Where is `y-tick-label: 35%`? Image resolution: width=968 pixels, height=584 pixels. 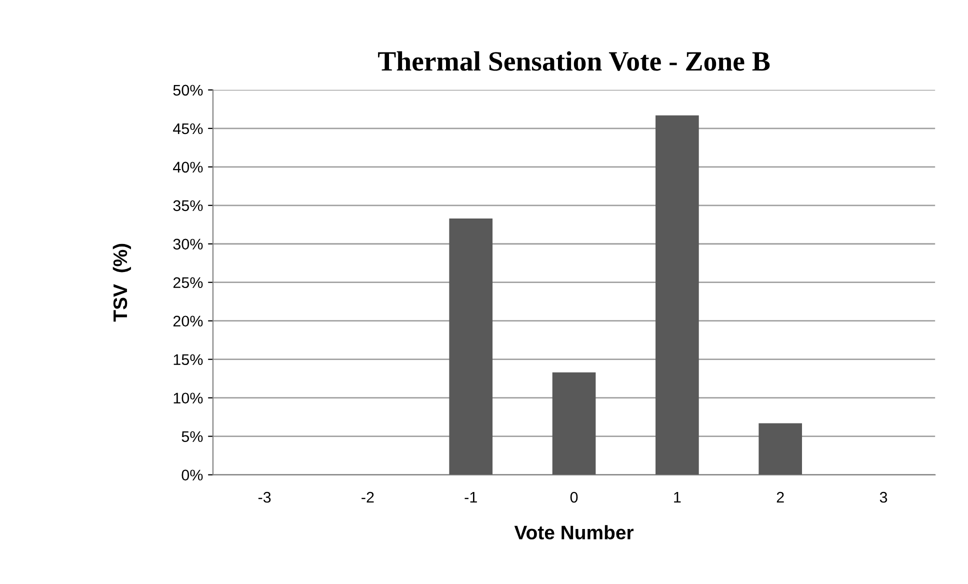
y-tick-label: 35% is located at coordinates (188, 206).